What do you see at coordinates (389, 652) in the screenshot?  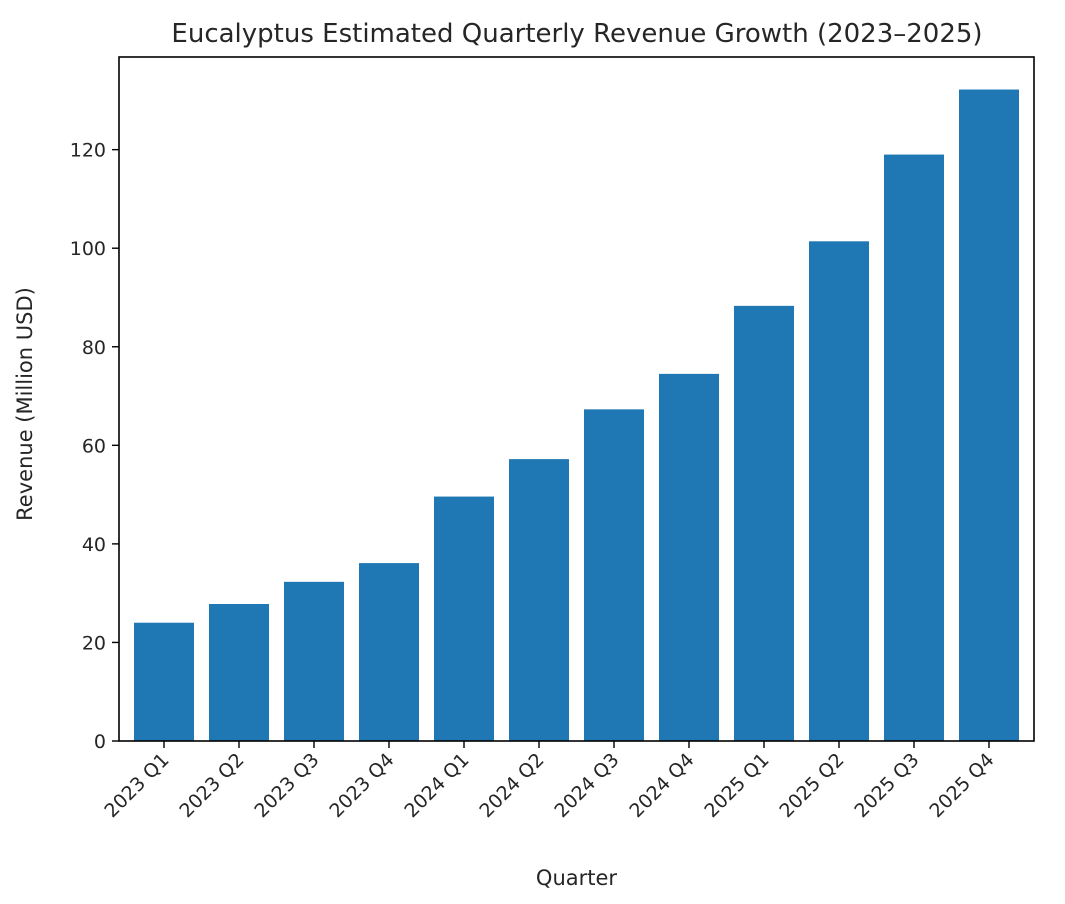 I see `bar-2023-q4` at bounding box center [389, 652].